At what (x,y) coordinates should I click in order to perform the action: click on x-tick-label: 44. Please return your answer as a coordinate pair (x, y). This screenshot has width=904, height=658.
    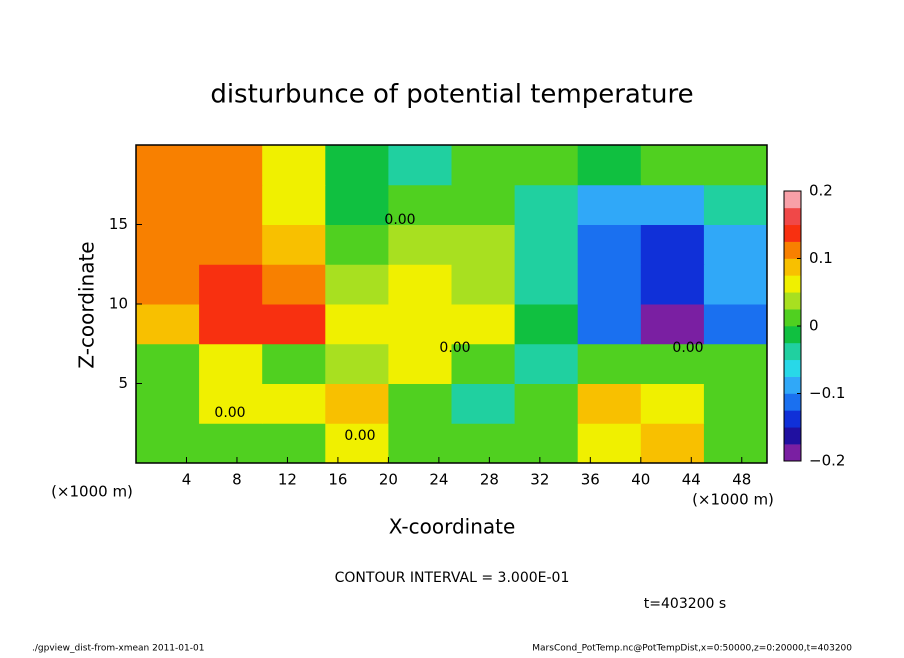
    Looking at the image, I should click on (691, 480).